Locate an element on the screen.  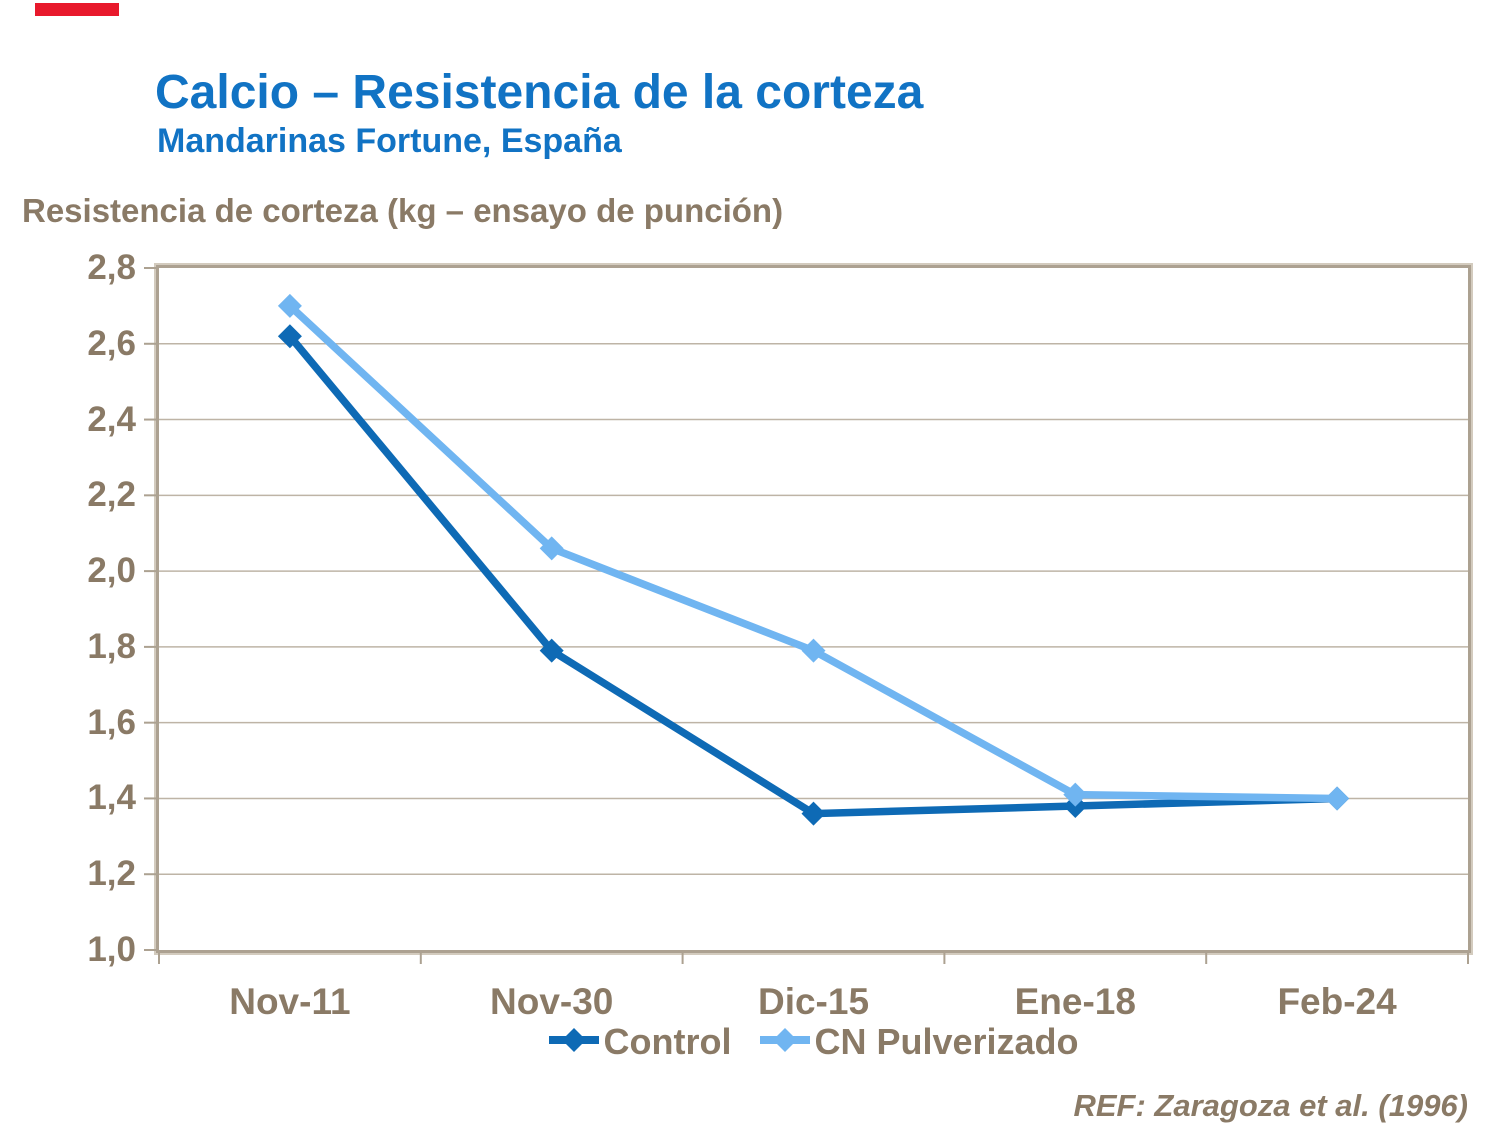
chart-legend: Control CN Pulverizado is located at coordinates (813, 1042).